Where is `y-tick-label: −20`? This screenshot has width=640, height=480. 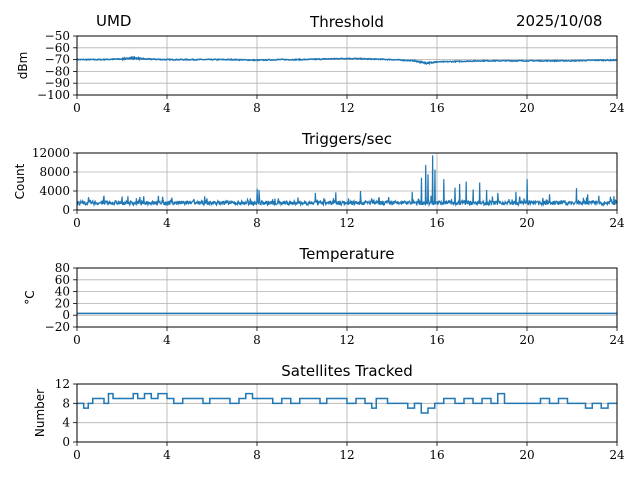 y-tick-label: −20 is located at coordinates (57, 327).